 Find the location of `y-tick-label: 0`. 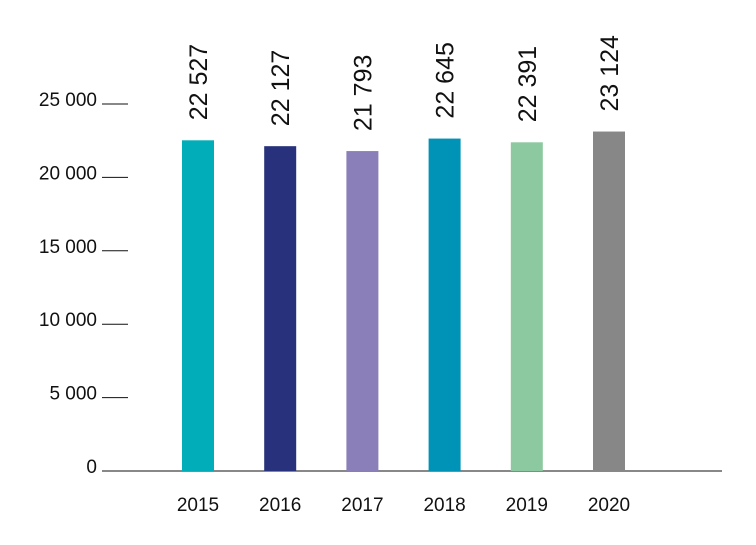

y-tick-label: 0 is located at coordinates (91, 467).